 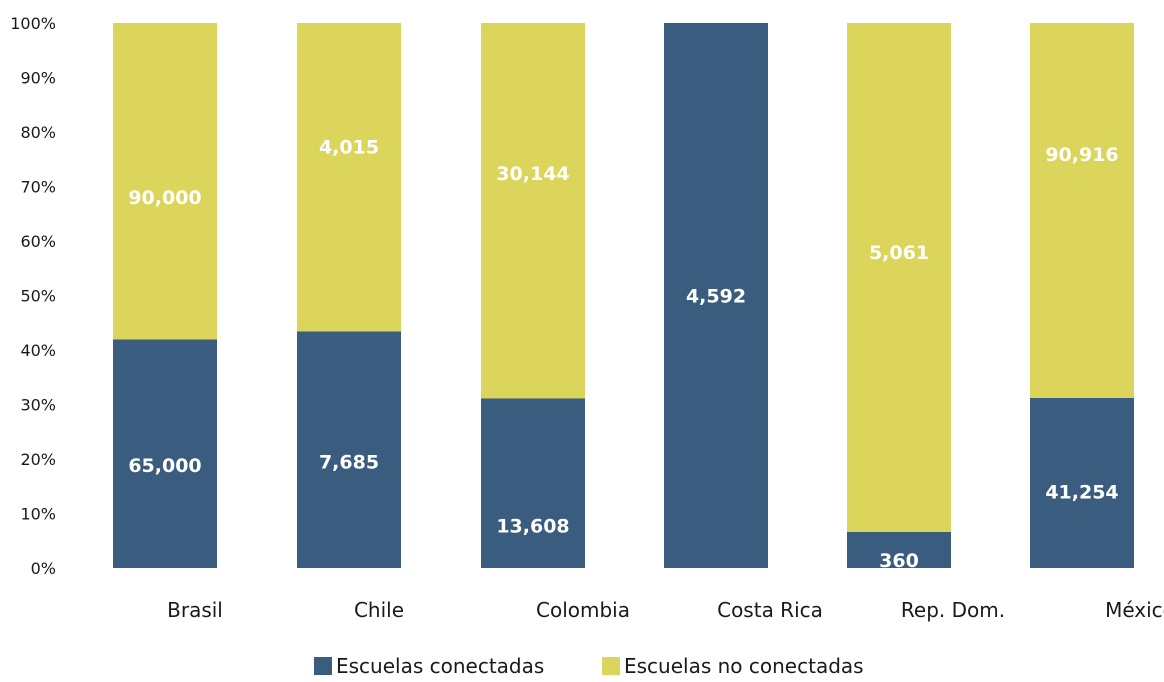 I want to click on y-tick-label: 30%, so click(x=38, y=405).